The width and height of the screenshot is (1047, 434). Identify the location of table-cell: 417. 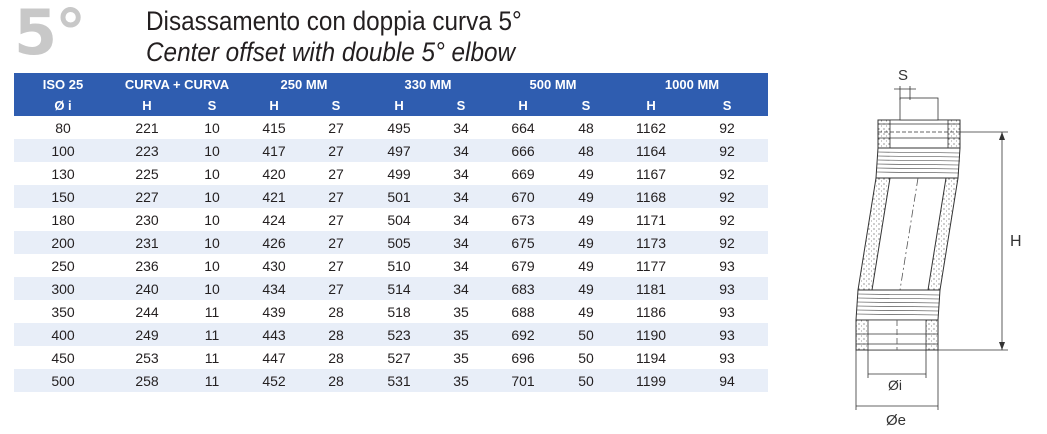
(274, 150).